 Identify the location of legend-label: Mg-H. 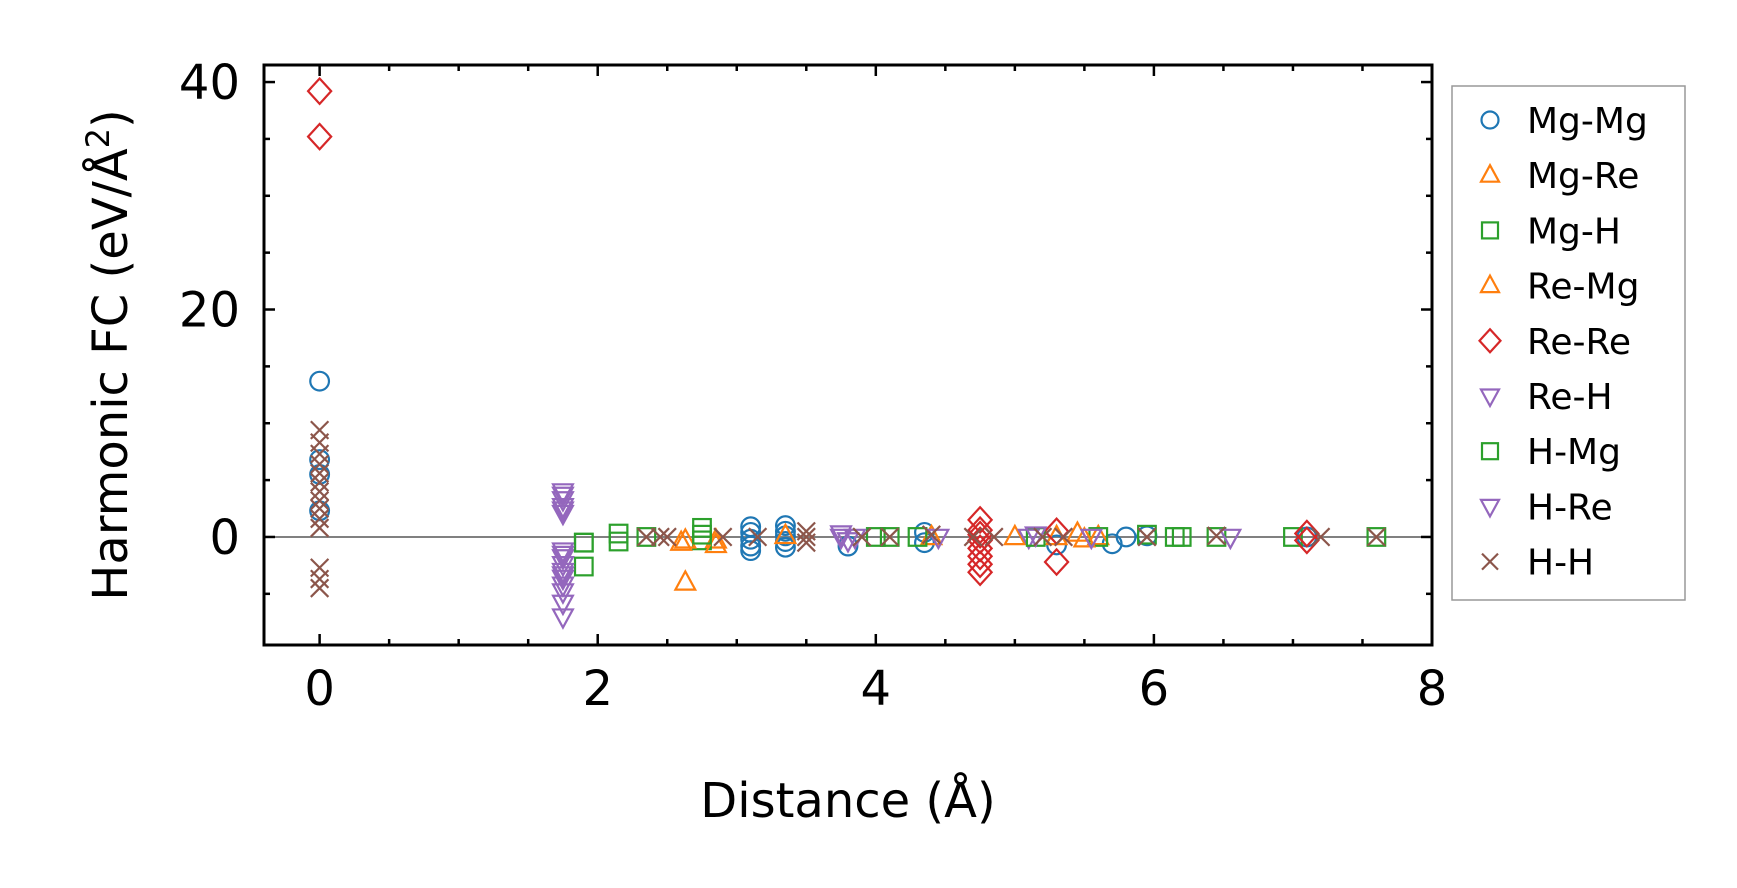
(1574, 231).